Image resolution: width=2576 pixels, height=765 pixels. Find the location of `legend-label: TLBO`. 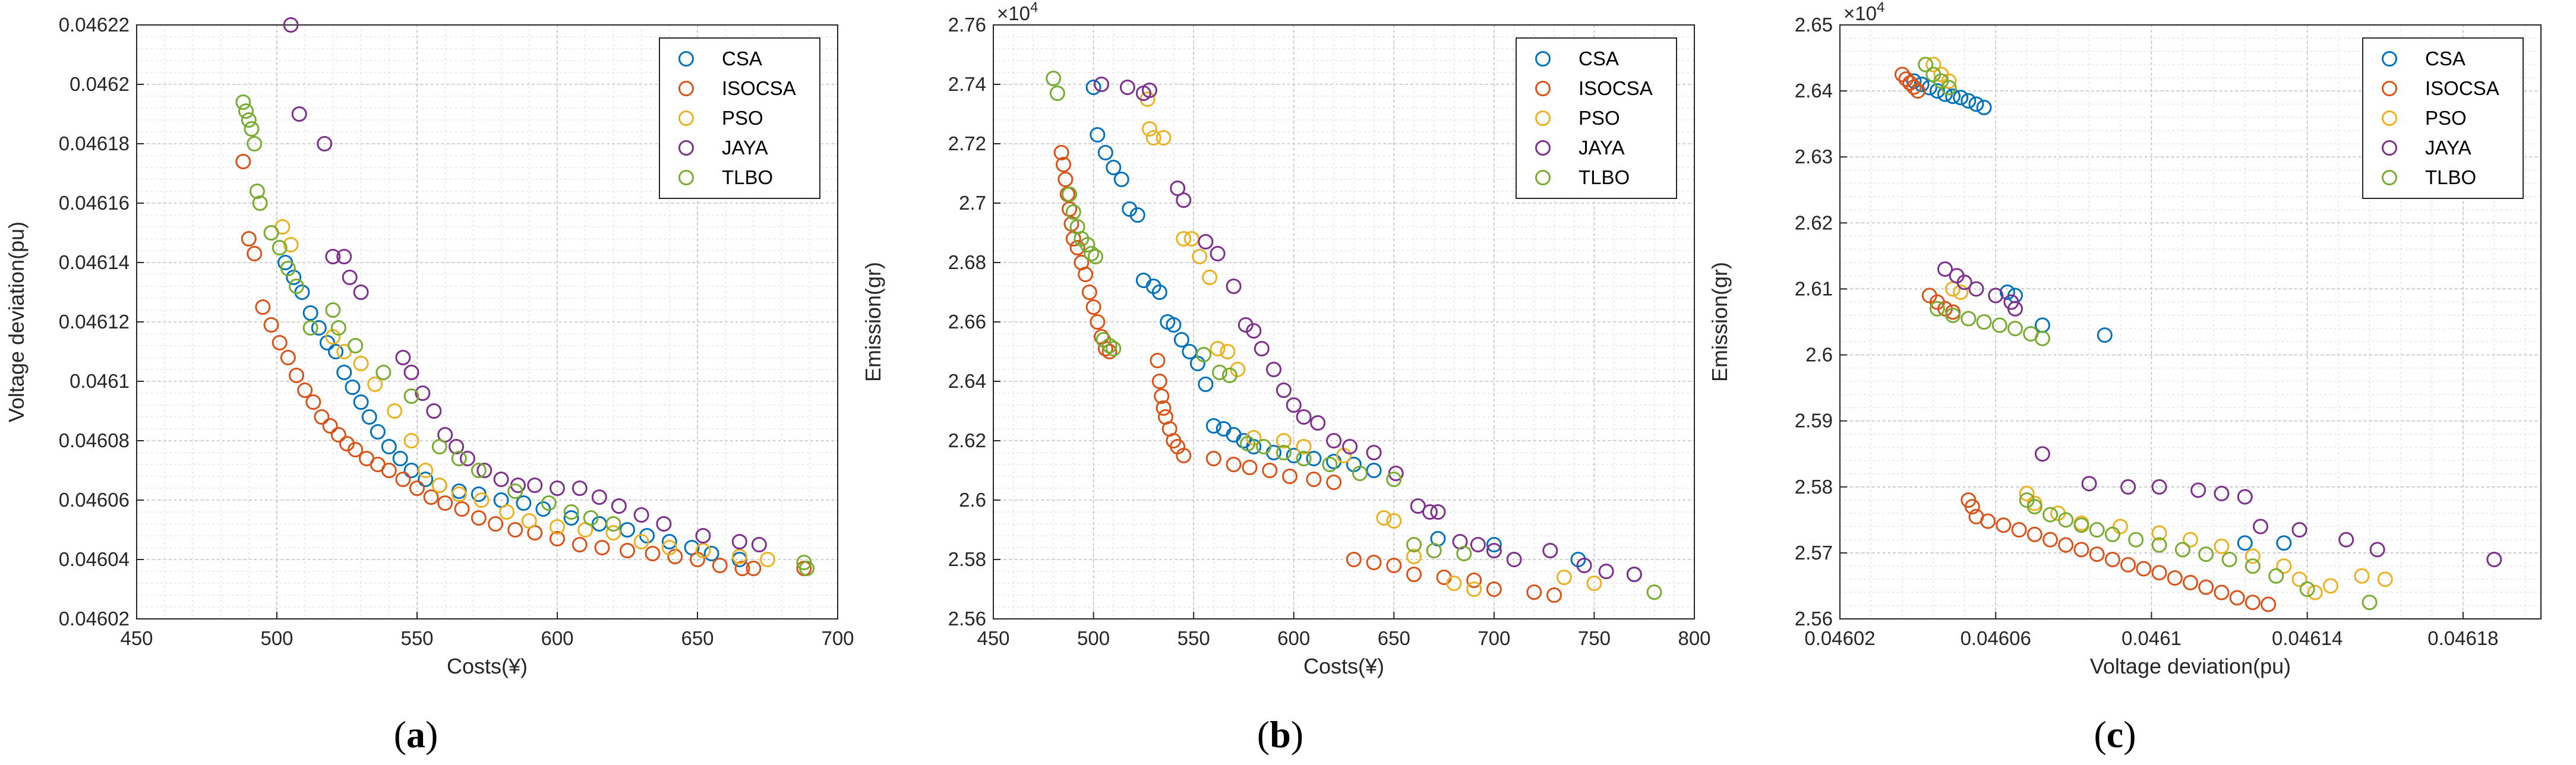

legend-label: TLBO is located at coordinates (2450, 177).